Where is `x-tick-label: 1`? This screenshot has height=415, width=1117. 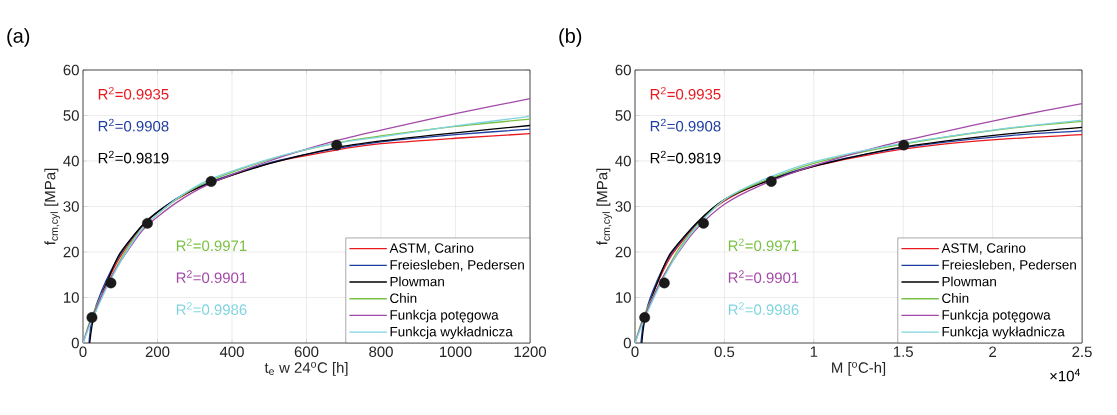 x-tick-label: 1 is located at coordinates (814, 351).